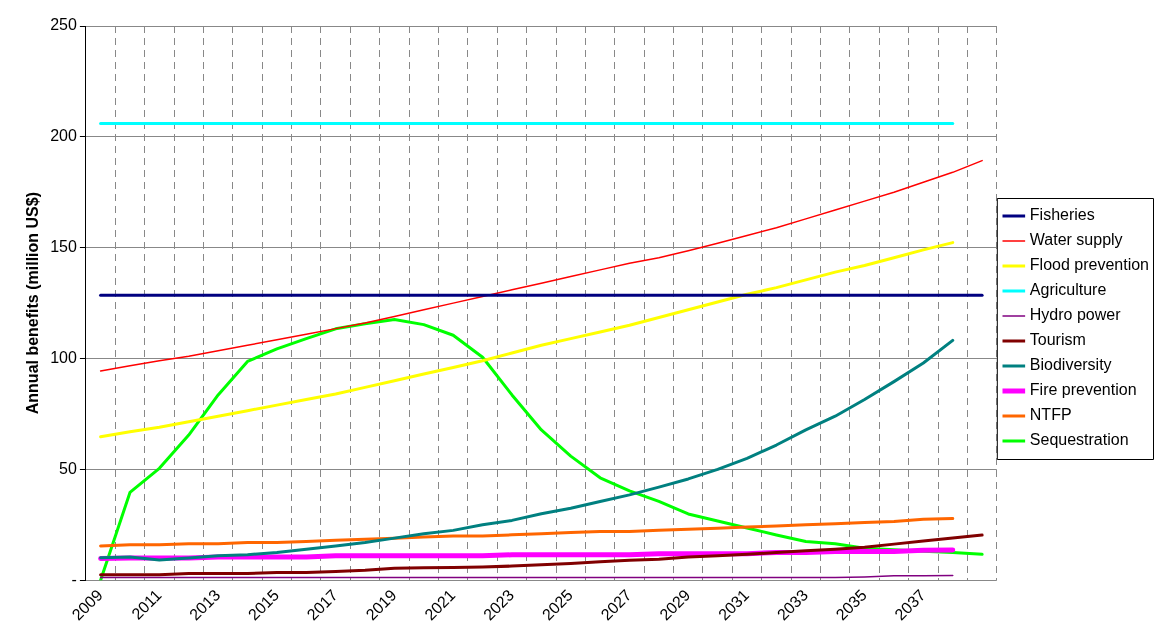  I want to click on legend-label: Sequestration, so click(1079, 440).